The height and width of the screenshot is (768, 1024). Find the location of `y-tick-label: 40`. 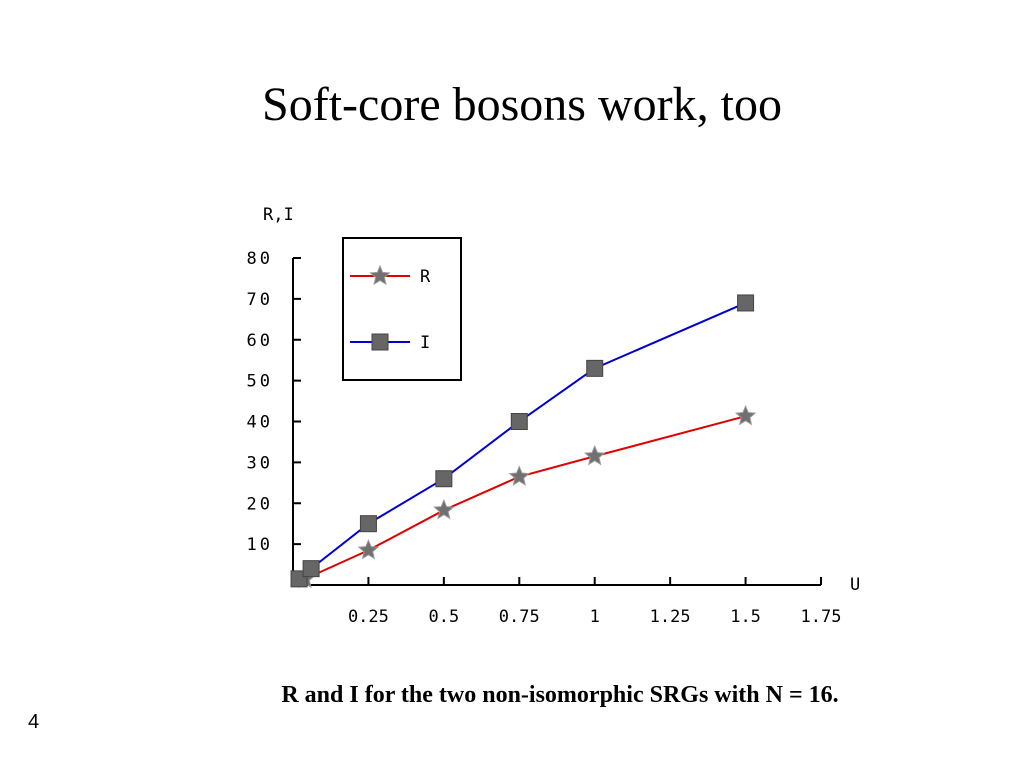

y-tick-label: 40 is located at coordinates (260, 423).